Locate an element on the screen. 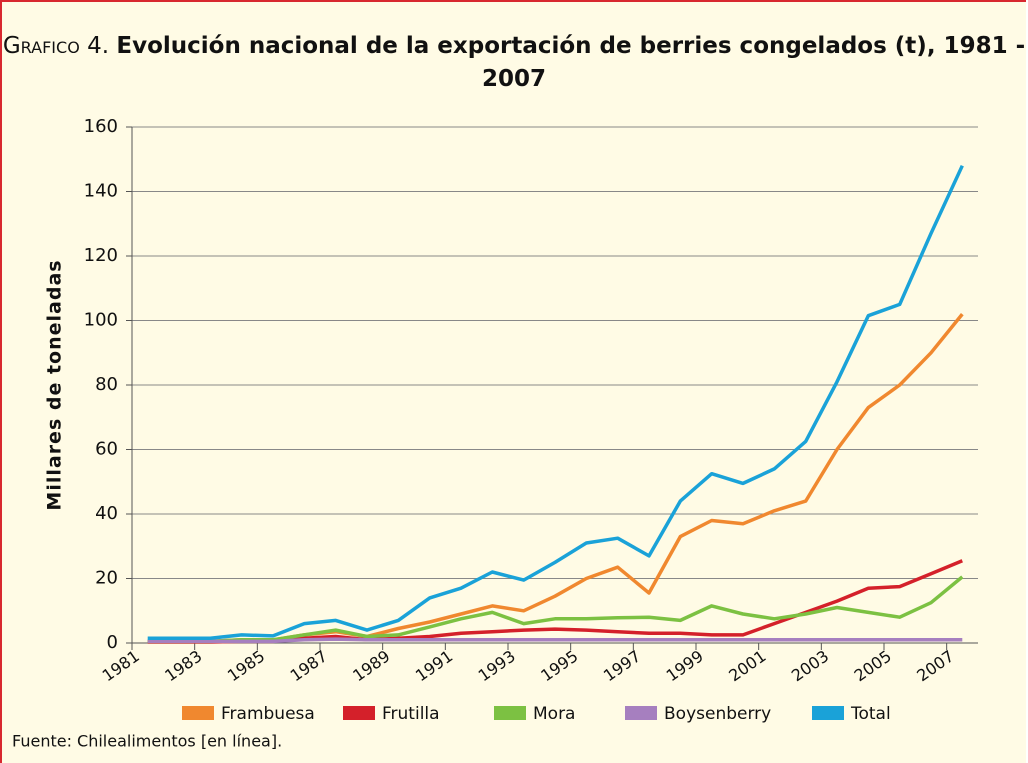 The image size is (1028, 763). x-tick-label: 2003 is located at coordinates (810, 665).